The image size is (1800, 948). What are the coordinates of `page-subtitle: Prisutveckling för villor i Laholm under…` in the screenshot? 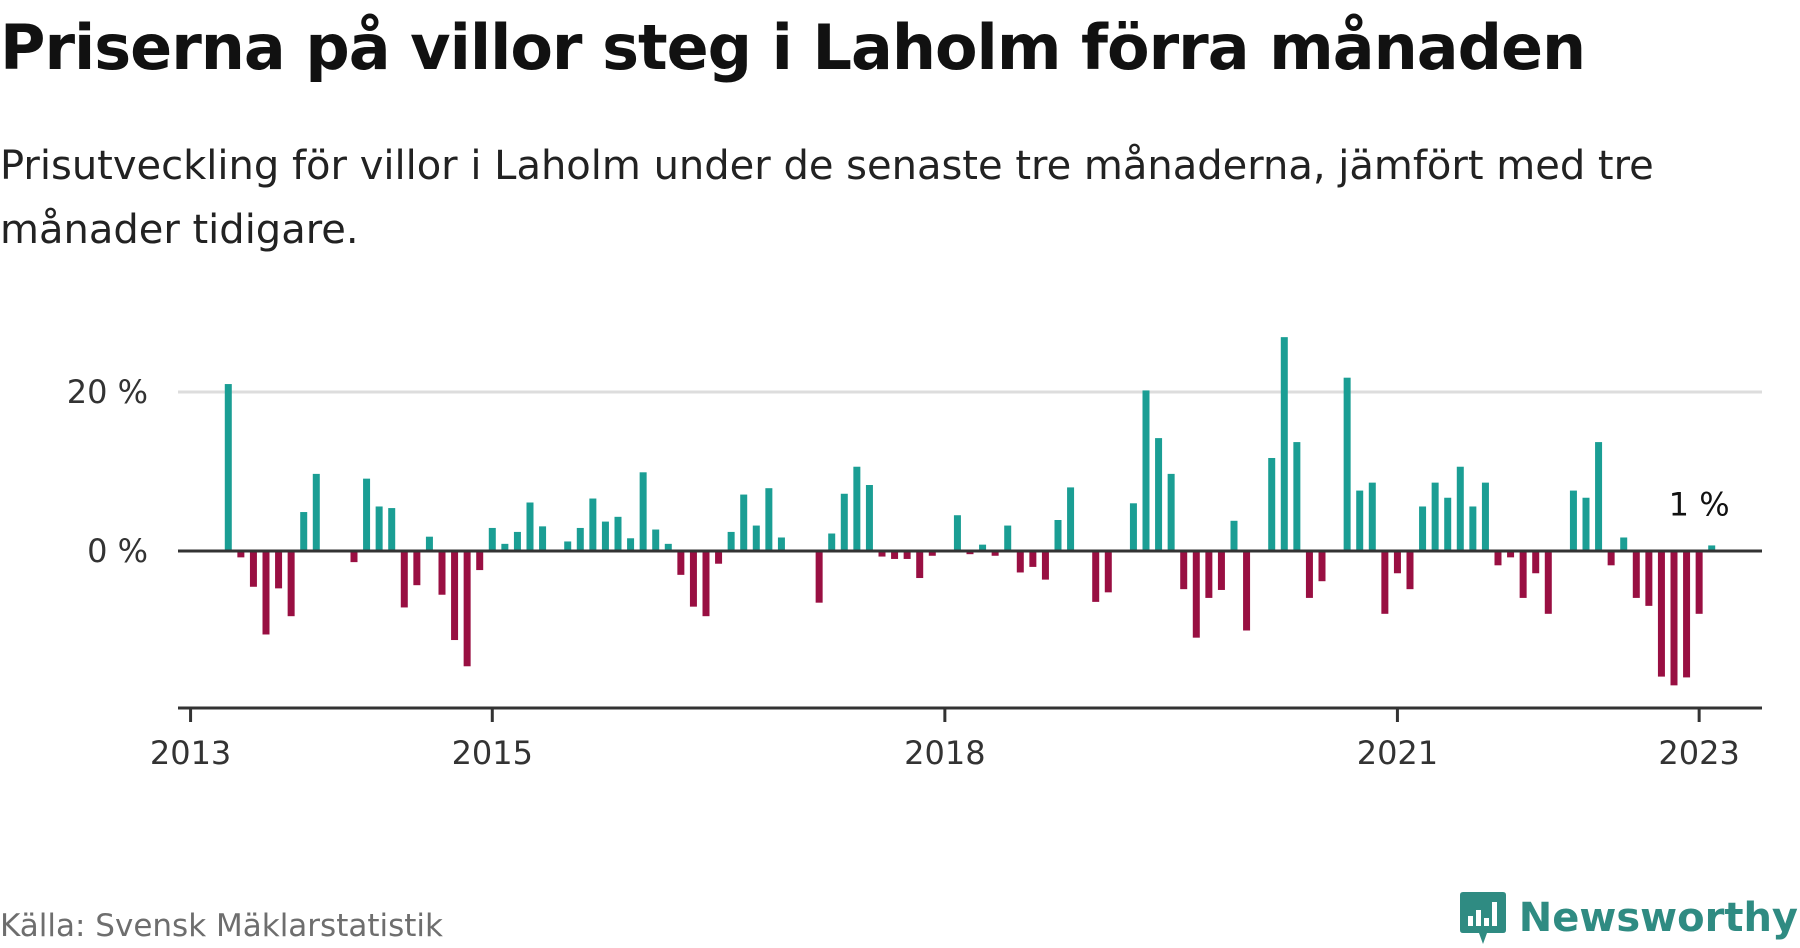 It's located at (827, 198).